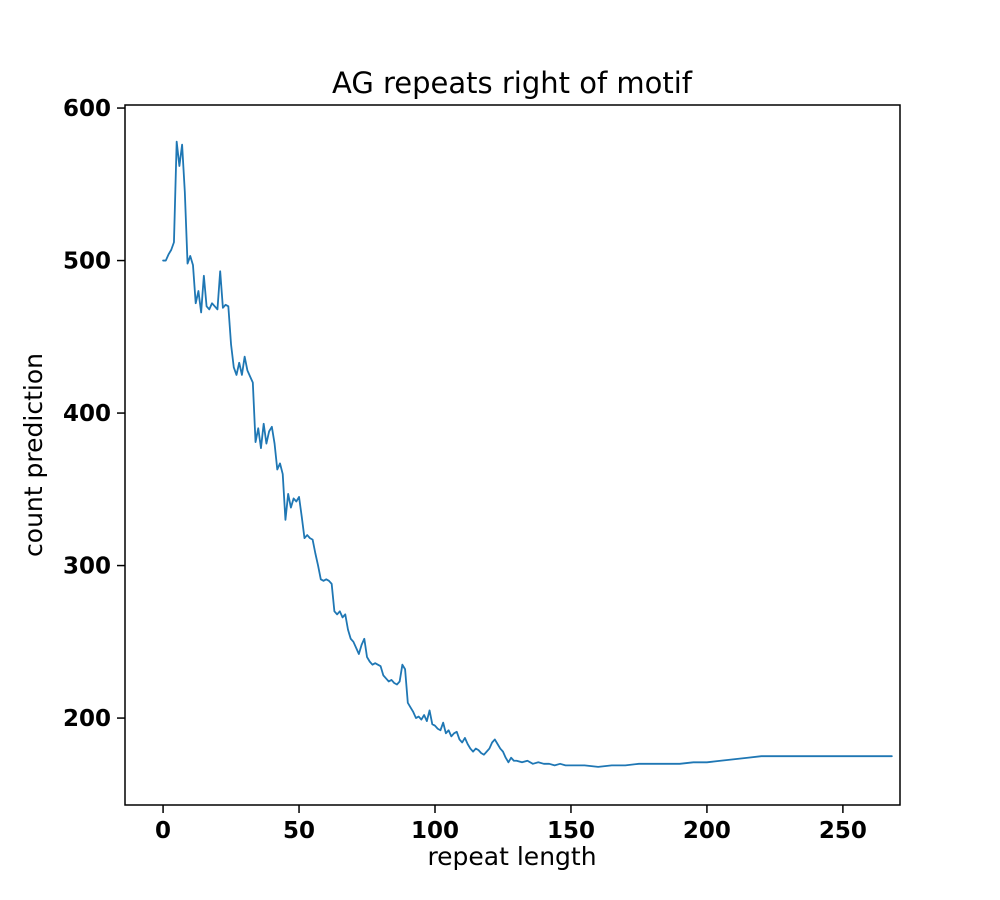 The height and width of the screenshot is (900, 1000). What do you see at coordinates (512, 83) in the screenshot?
I see `chart-title: AG repeats right of motif` at bounding box center [512, 83].